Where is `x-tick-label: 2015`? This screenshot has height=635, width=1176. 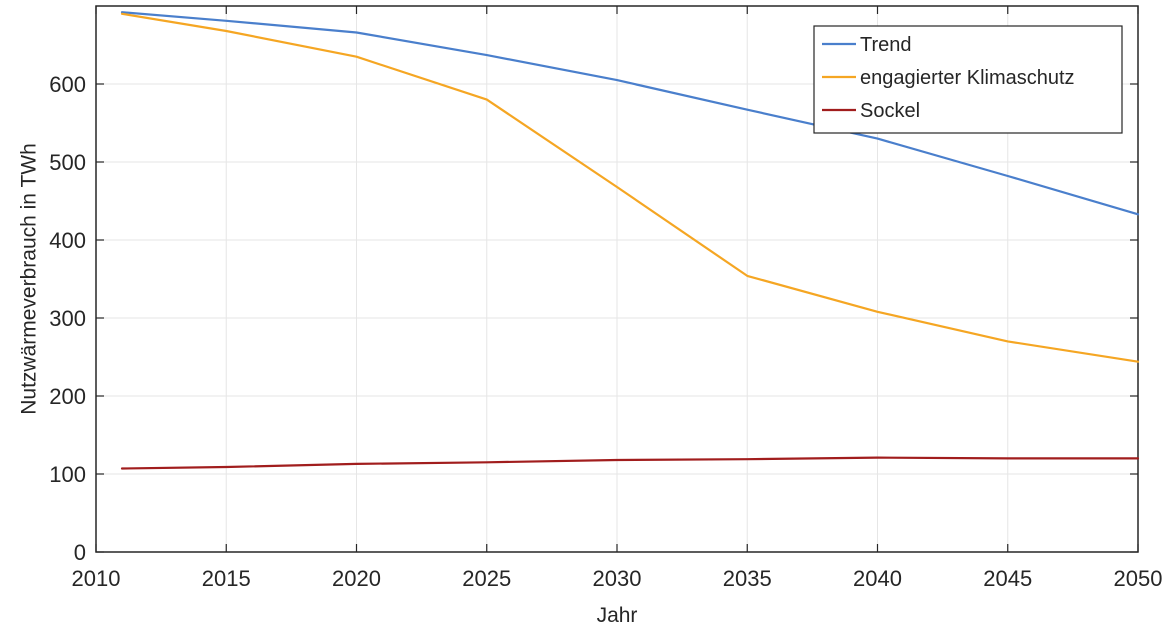
x-tick-label: 2015 is located at coordinates (226, 578).